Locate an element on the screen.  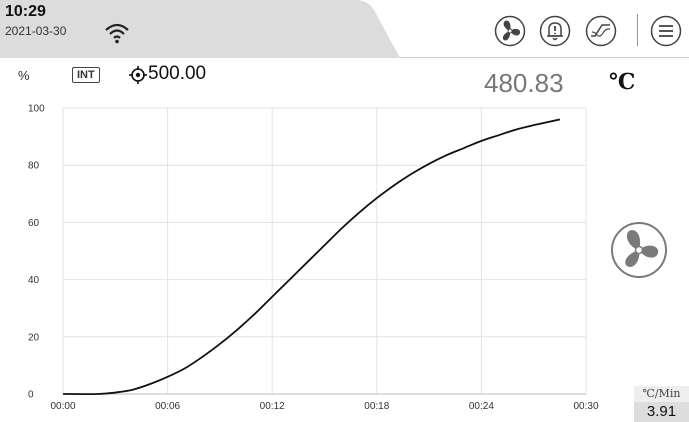
wifi-icon is located at coordinates (117, 33).